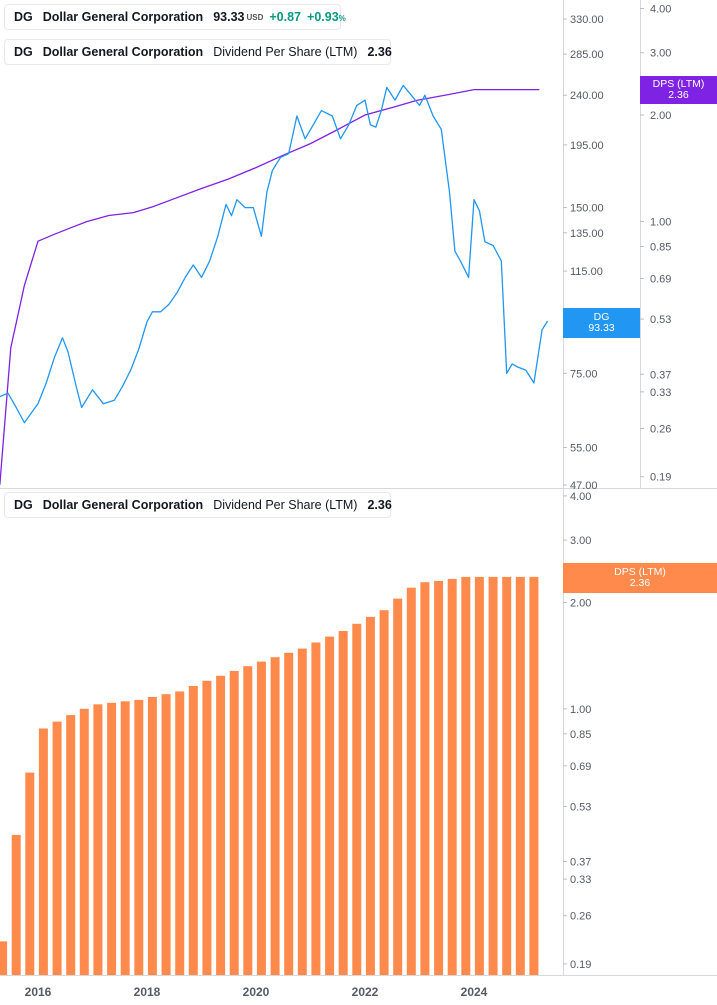  What do you see at coordinates (584, 448) in the screenshot?
I see `price-tick-label: 55.00` at bounding box center [584, 448].